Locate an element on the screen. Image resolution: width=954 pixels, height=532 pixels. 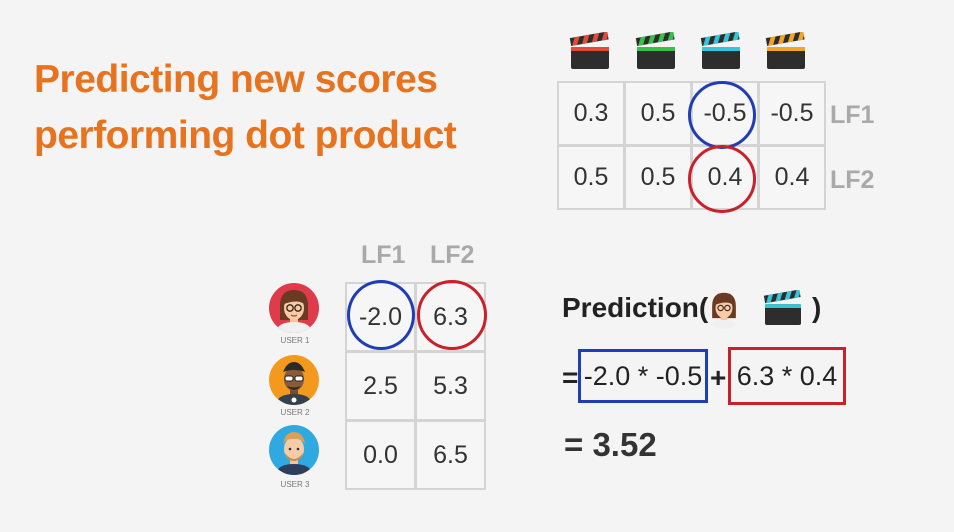
item-cell: 0.4 is located at coordinates (792, 177).